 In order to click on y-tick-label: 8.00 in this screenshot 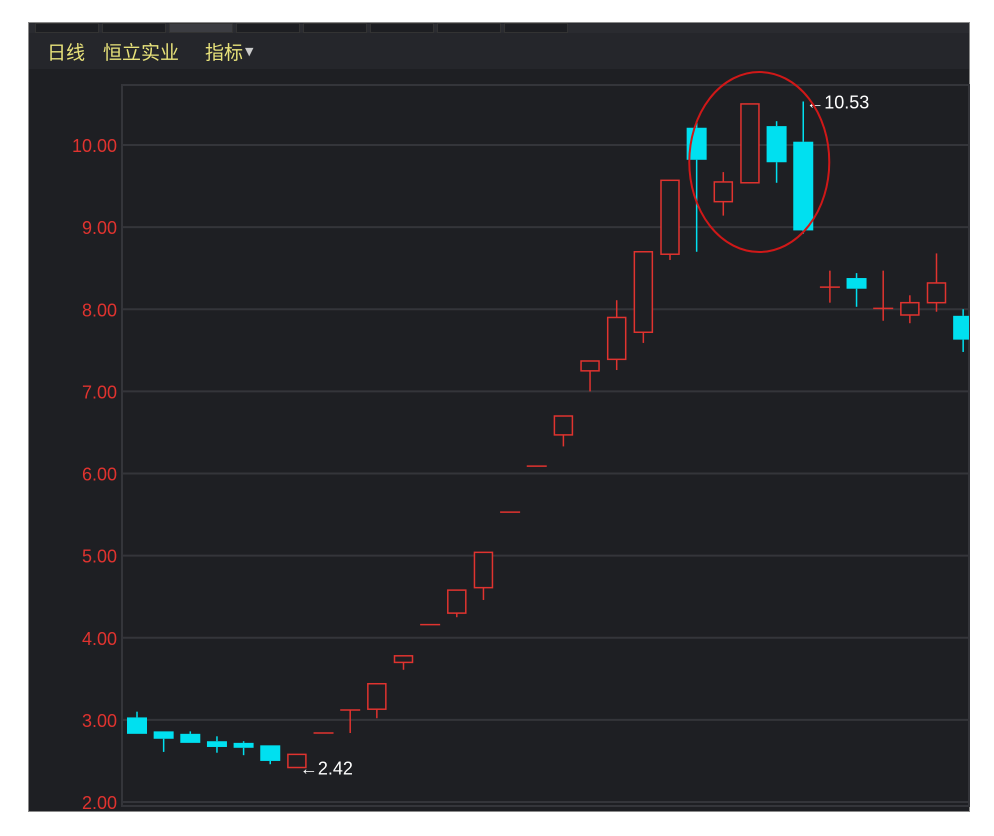, I will do `click(99, 310)`.